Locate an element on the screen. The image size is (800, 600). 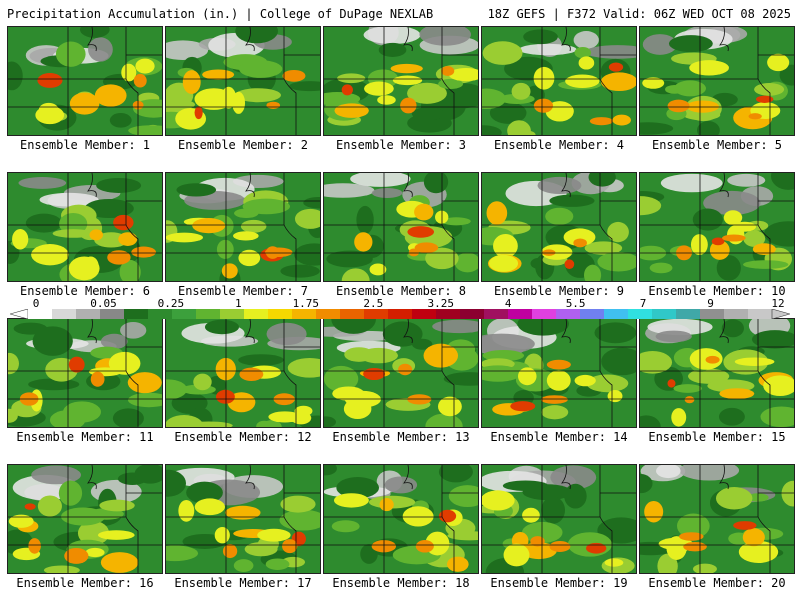
ensemble-member-panel: Ensemble Member: 12 is located at coordinates (243, 381).